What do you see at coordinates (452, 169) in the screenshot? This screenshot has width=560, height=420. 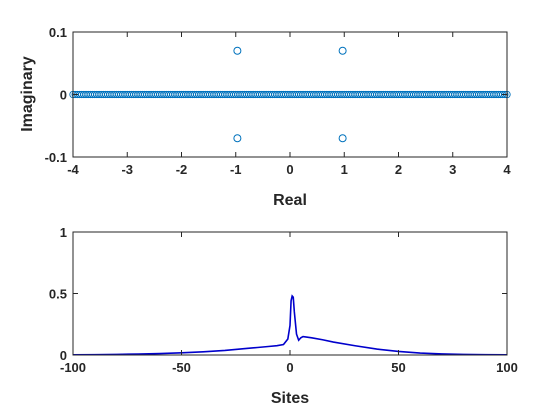 I see `eigenvalue-x-tick-label: 3` at bounding box center [452, 169].